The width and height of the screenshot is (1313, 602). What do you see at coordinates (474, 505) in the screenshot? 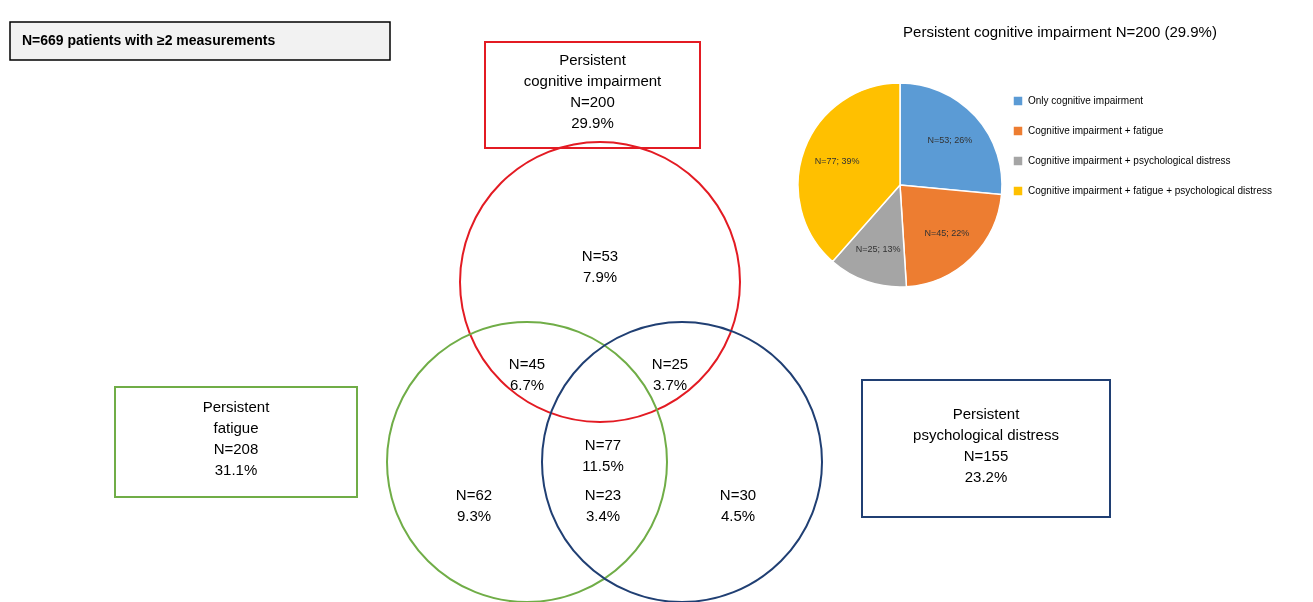
I see `text: N=62 9.3%` at bounding box center [474, 505].